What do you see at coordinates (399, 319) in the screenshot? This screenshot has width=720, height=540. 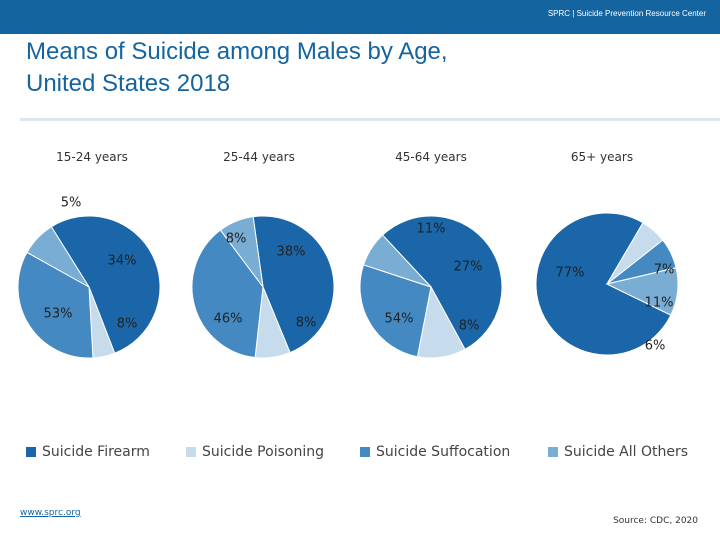 I see `data-label-45-64-firearm: 54%` at bounding box center [399, 319].